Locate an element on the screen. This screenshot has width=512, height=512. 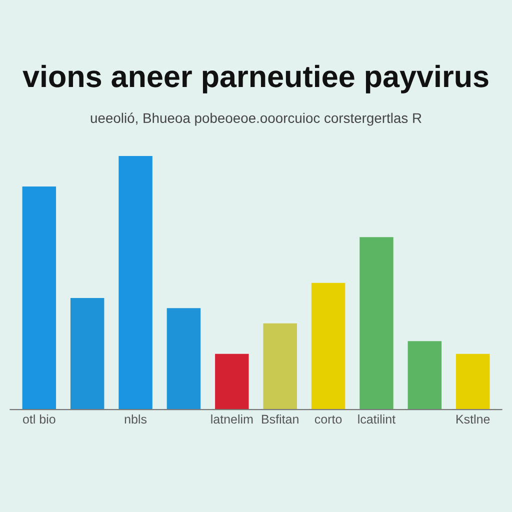
x-tick-label: Kstlne is located at coordinates (473, 419).